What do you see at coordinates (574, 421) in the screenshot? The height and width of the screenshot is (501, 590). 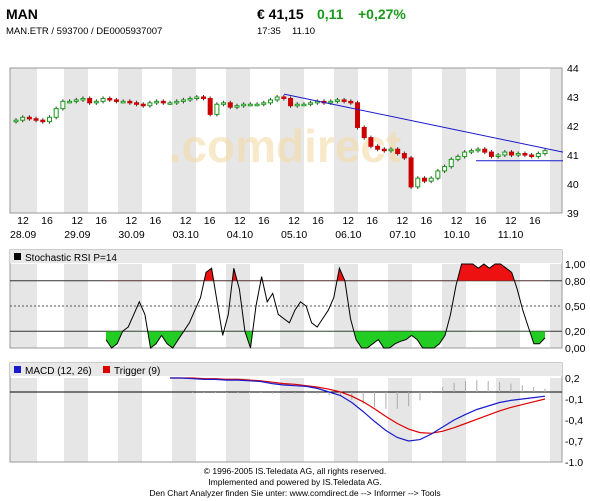 I see `macd-y-tick: -0,4` at bounding box center [574, 421].